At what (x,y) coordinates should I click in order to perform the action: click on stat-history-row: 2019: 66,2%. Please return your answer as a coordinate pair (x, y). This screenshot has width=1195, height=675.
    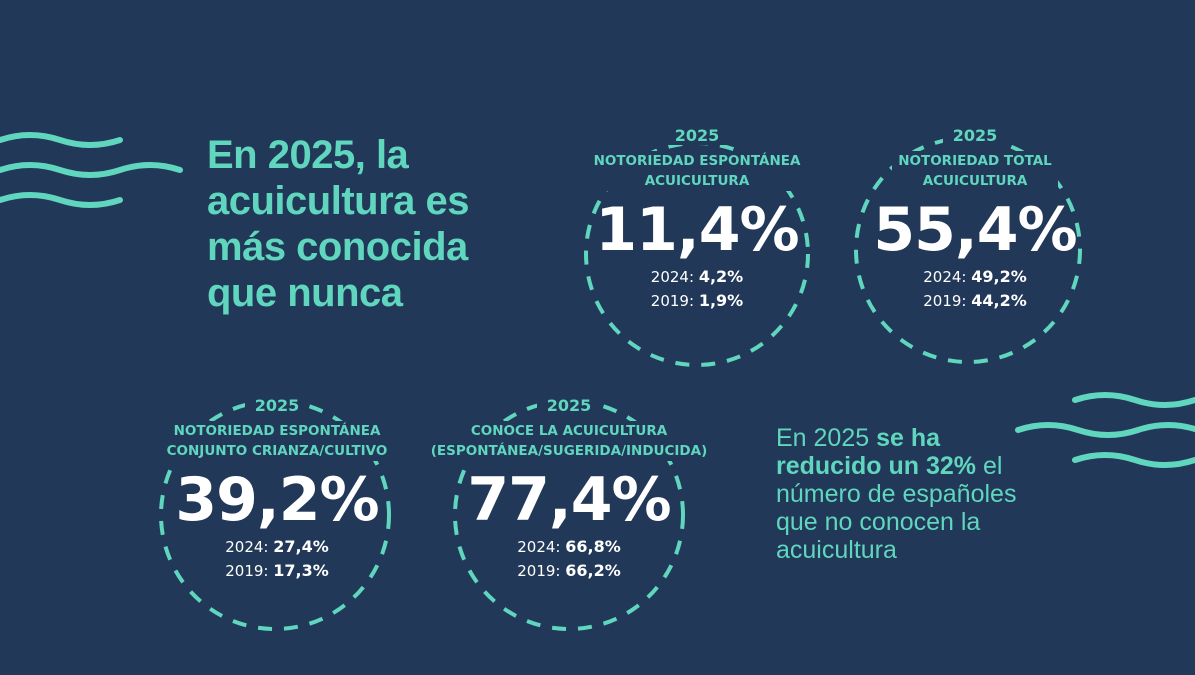
    Looking at the image, I should click on (569, 570).